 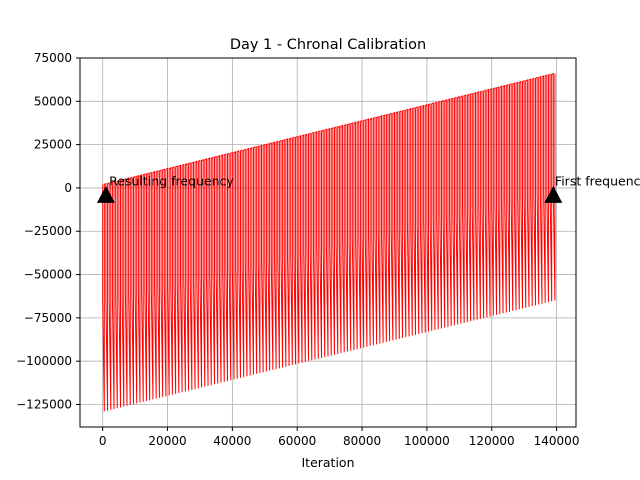 What do you see at coordinates (44, 361) in the screenshot?
I see `y-tick-label-7: −100000` at bounding box center [44, 361].